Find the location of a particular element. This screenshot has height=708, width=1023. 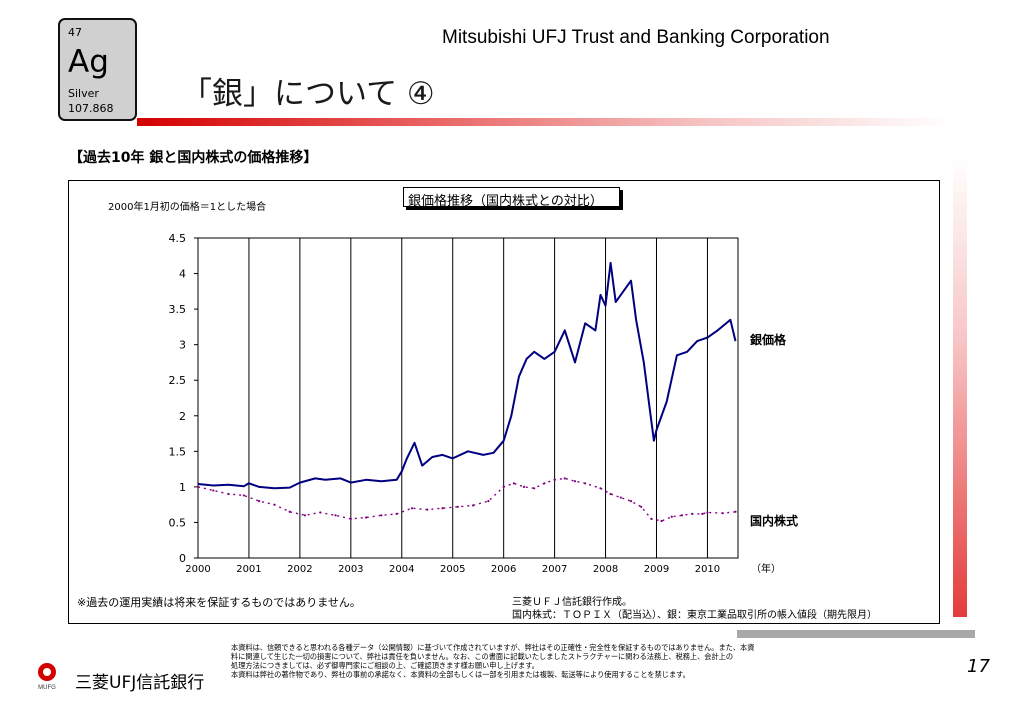

x-tick-label: 2009 is located at coordinates (656, 569).